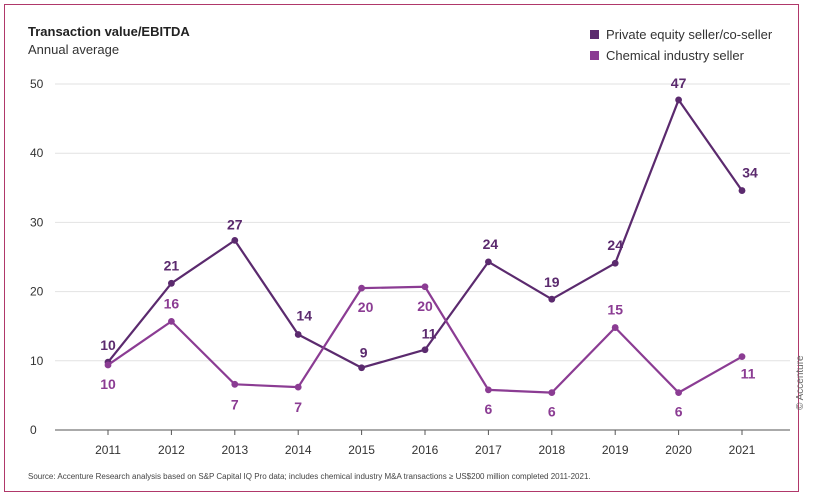 This screenshot has height=499, width=815. What do you see at coordinates (678, 450) in the screenshot?
I see `x-tick-label: 2020` at bounding box center [678, 450].